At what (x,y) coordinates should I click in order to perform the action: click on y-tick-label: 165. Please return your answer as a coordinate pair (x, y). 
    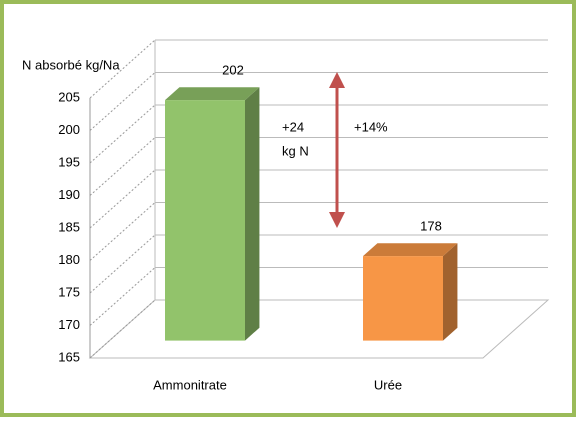
    Looking at the image, I should click on (69, 356).